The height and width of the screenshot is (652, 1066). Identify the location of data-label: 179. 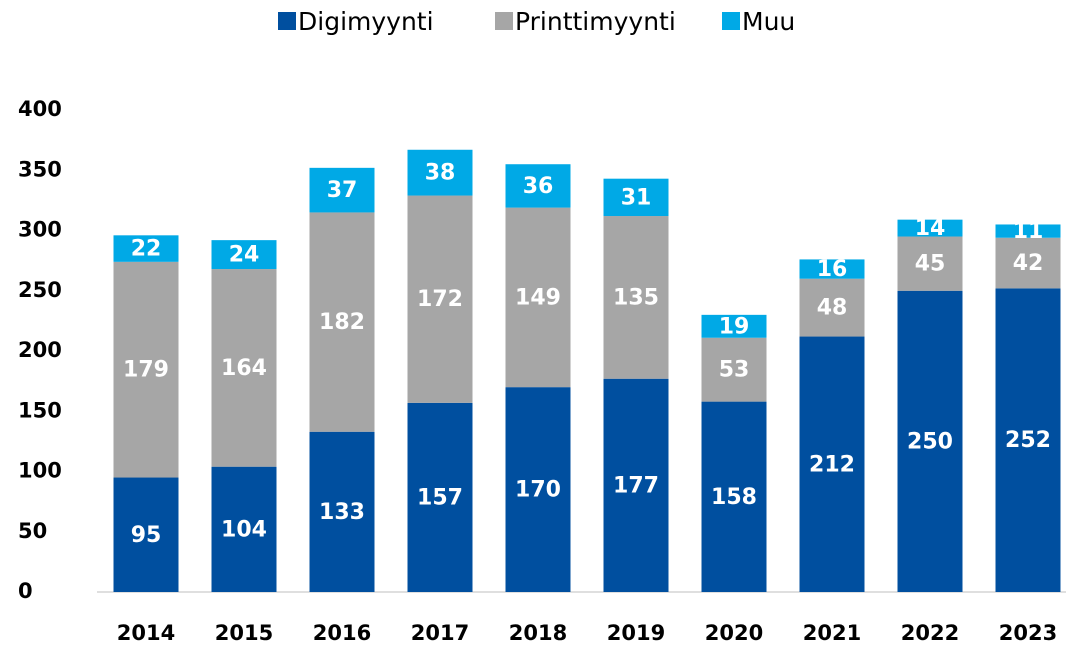
(146, 370).